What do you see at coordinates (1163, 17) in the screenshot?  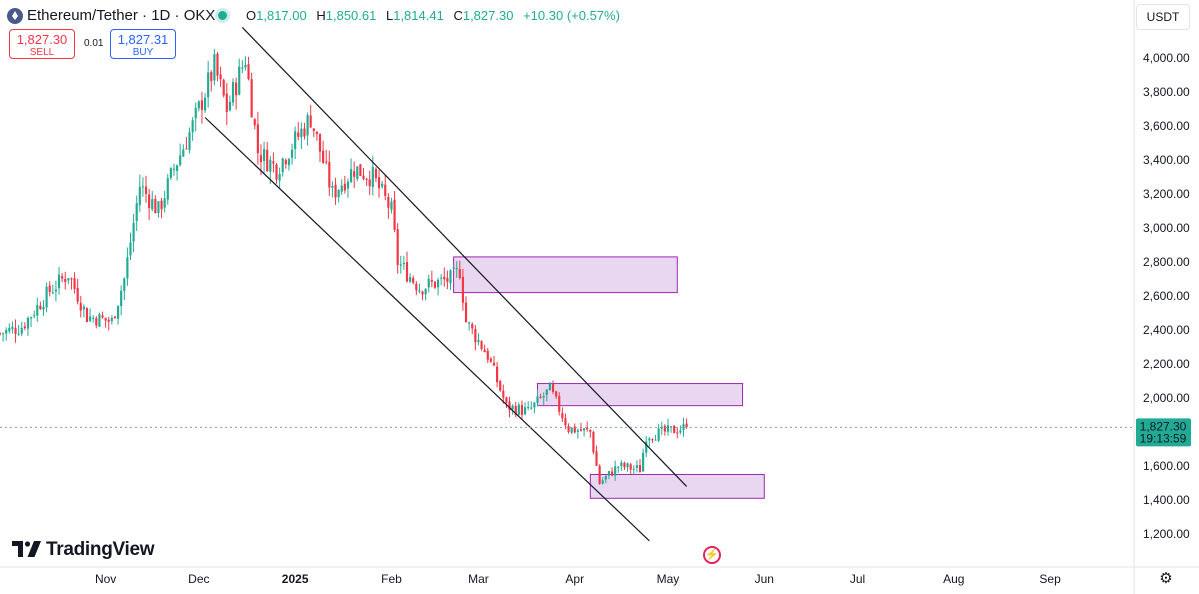 I see `currency-selector: USDT` at bounding box center [1163, 17].